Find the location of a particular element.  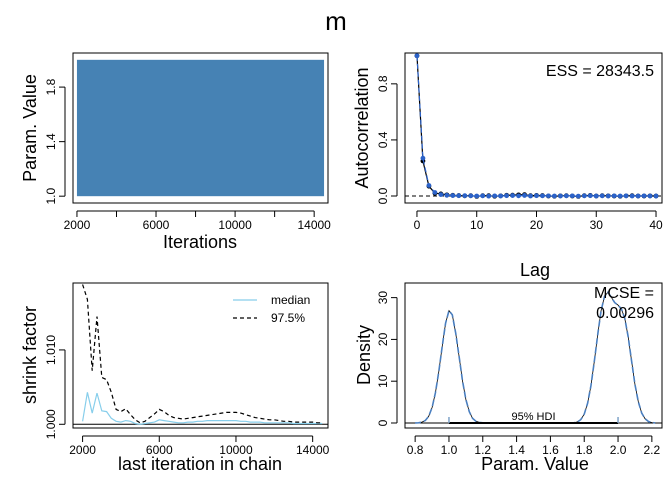

trace-y-axis: 1.0 1.4 1.8 is located at coordinates (55, 141).